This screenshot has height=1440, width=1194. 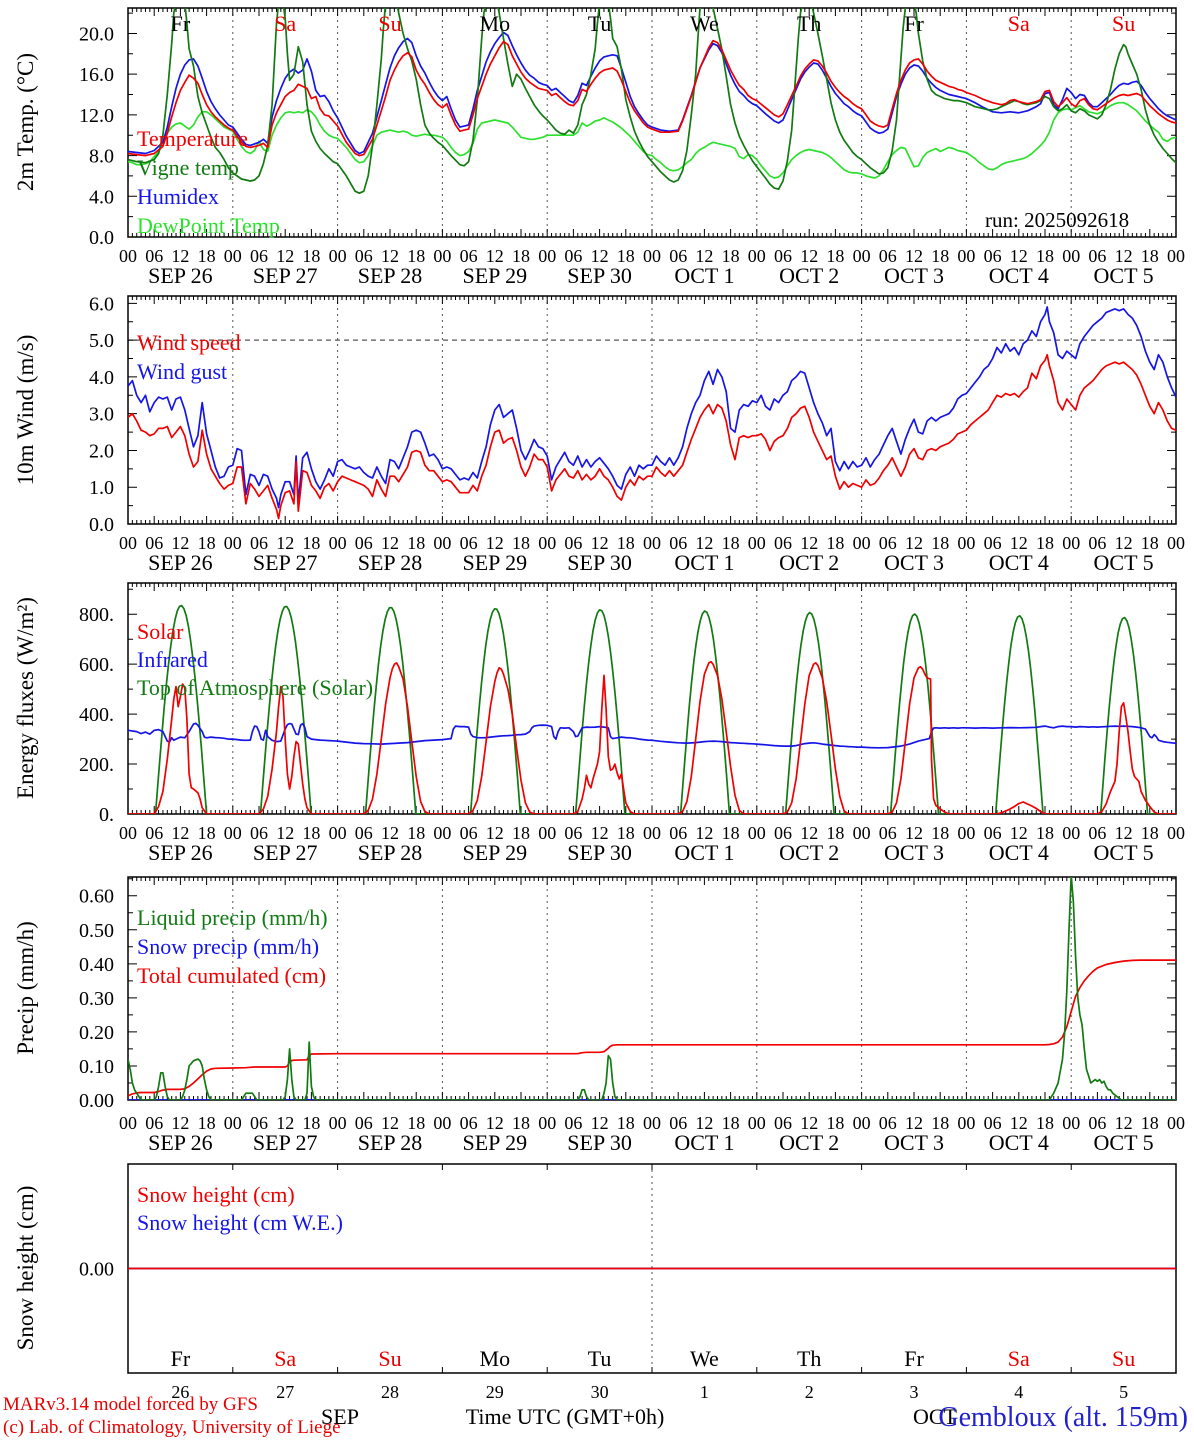 What do you see at coordinates (25, 1268) in the screenshot?
I see `y-axis-title-snow: Snow height (cm)` at bounding box center [25, 1268].